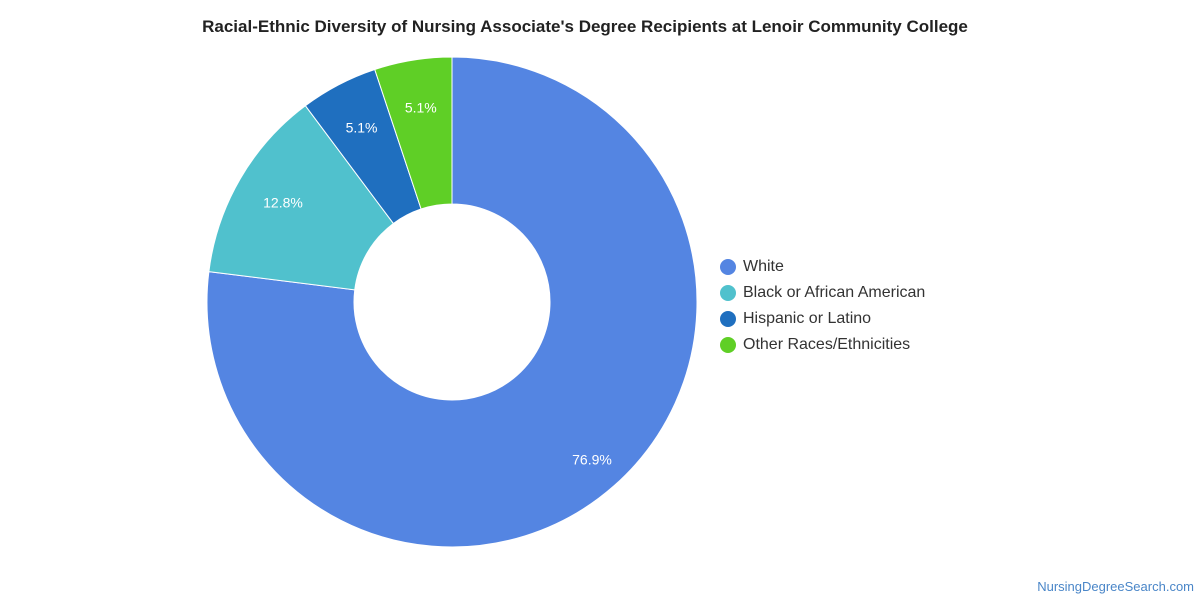 Image resolution: width=1200 pixels, height=600 pixels. I want to click on source-credit-link: NursingDegreeSearch.com, so click(1115, 586).